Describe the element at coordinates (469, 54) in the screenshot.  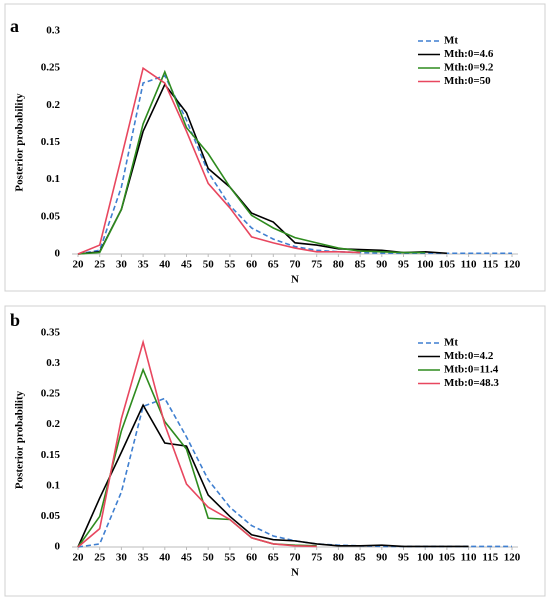
I see `legend-label: Mth:0=4.6` at that location.